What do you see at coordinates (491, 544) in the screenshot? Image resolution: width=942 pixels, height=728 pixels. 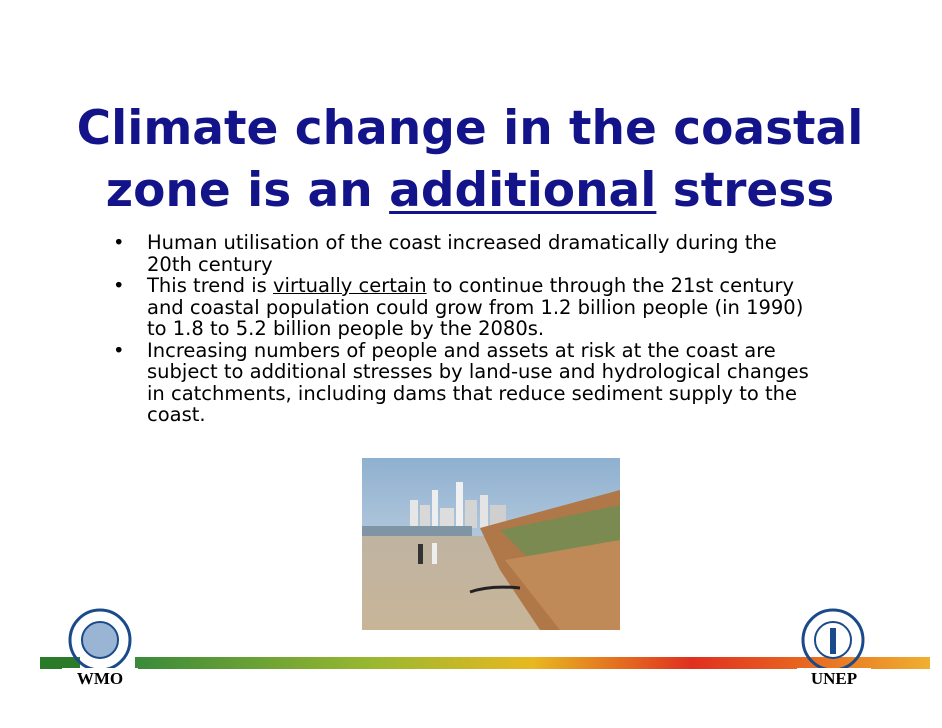 I see `beach-photo` at bounding box center [491, 544].